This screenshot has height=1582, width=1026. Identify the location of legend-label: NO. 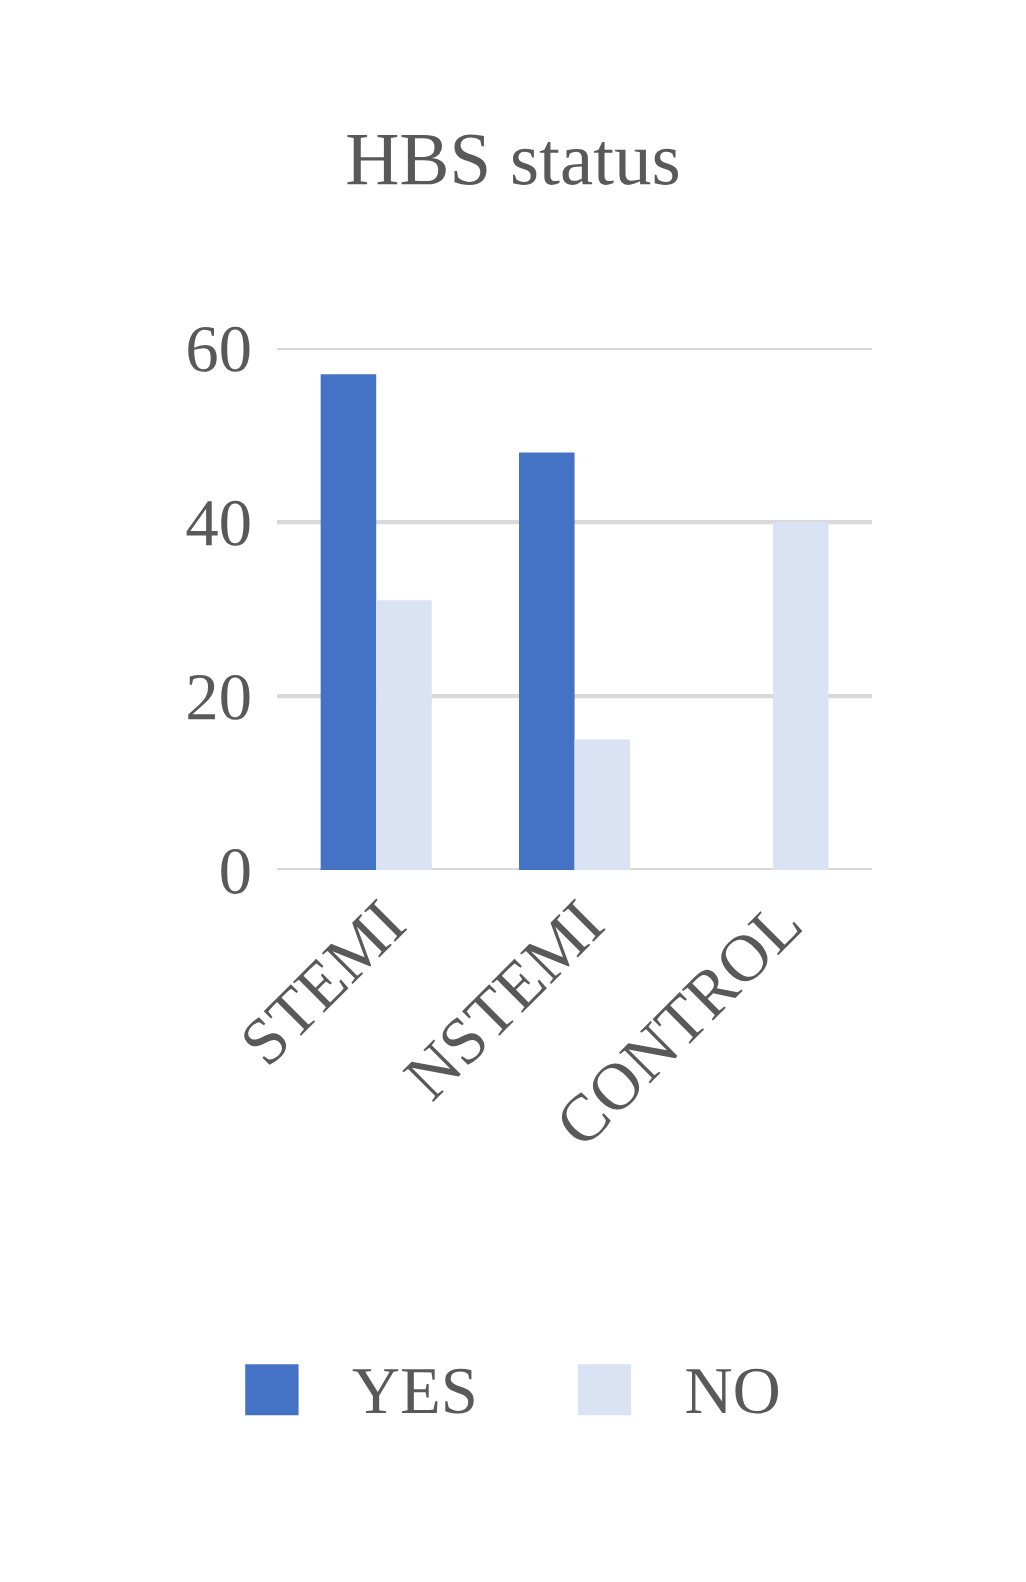
(732, 1391).